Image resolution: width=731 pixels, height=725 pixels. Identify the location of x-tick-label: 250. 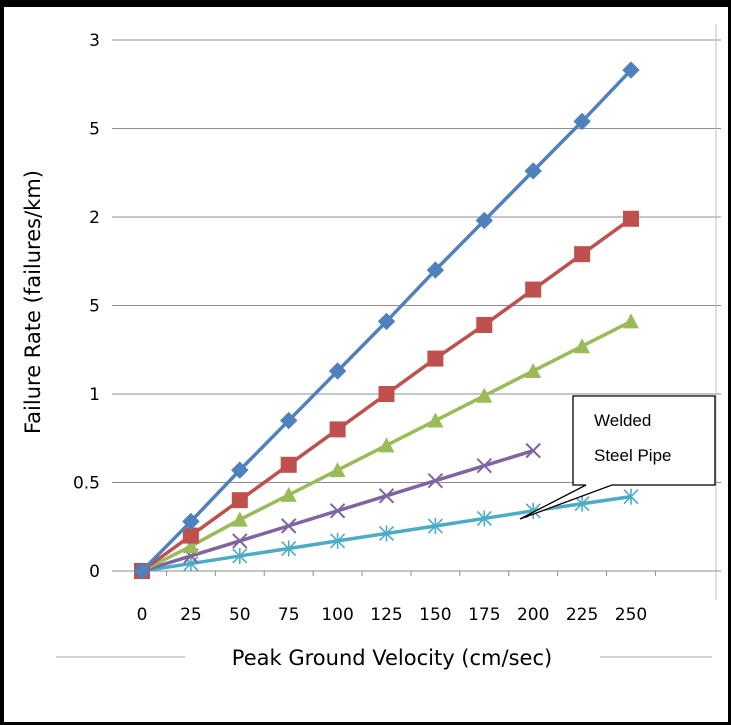
(631, 615).